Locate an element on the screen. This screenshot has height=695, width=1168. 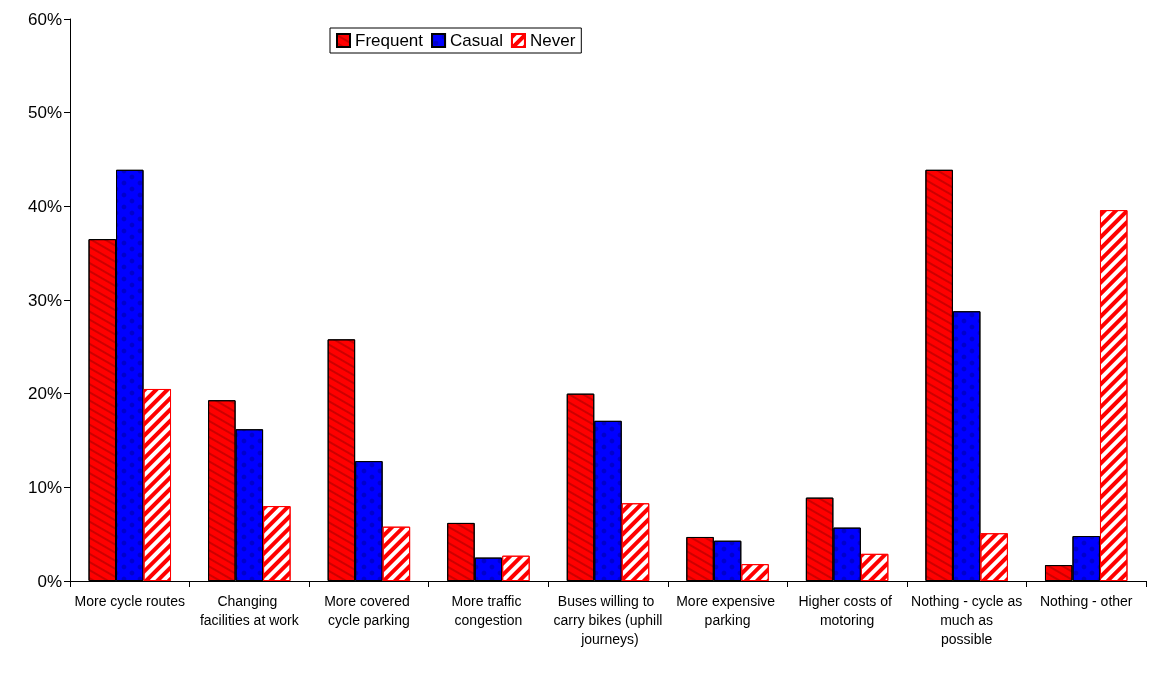
x-tick-label: More cycle routes is located at coordinates (130, 600).